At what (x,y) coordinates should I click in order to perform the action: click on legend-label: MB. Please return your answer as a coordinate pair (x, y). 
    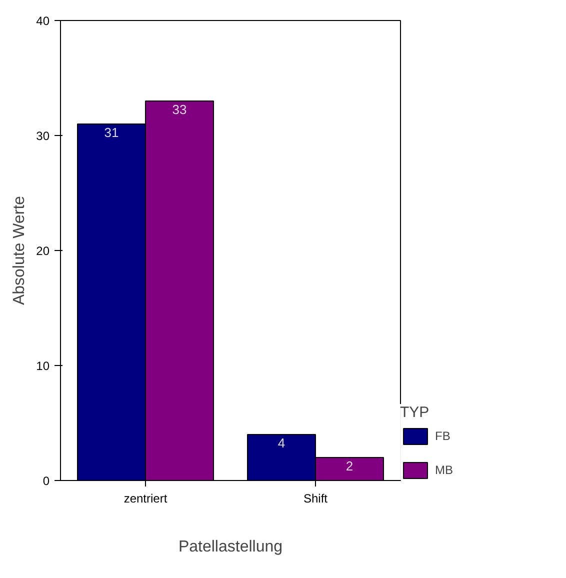
    Looking at the image, I should click on (444, 470).